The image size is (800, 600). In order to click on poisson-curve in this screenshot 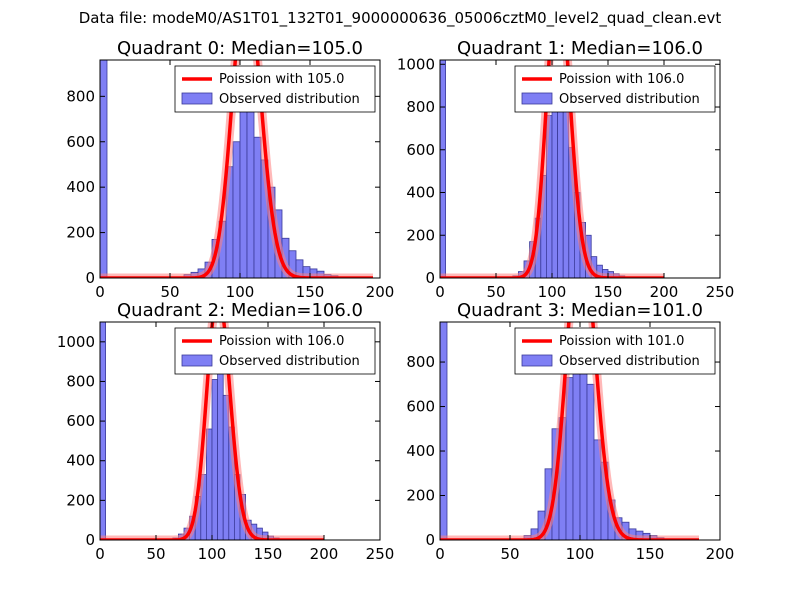, I will do `click(212, 431)`.